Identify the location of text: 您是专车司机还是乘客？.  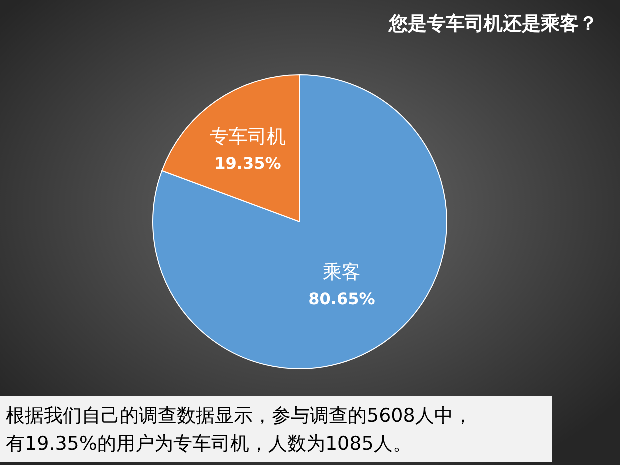
(493, 24).